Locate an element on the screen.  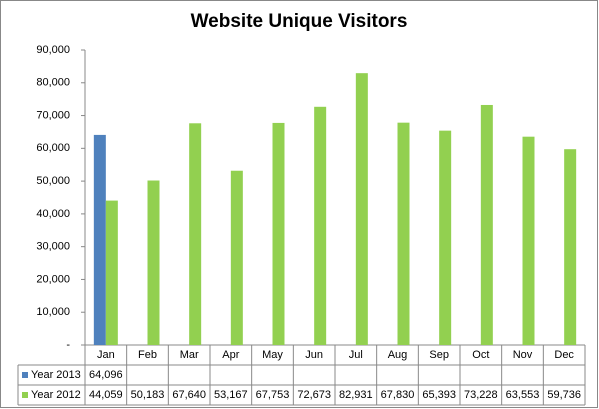
x-tick-label: Mar is located at coordinates (189, 355).